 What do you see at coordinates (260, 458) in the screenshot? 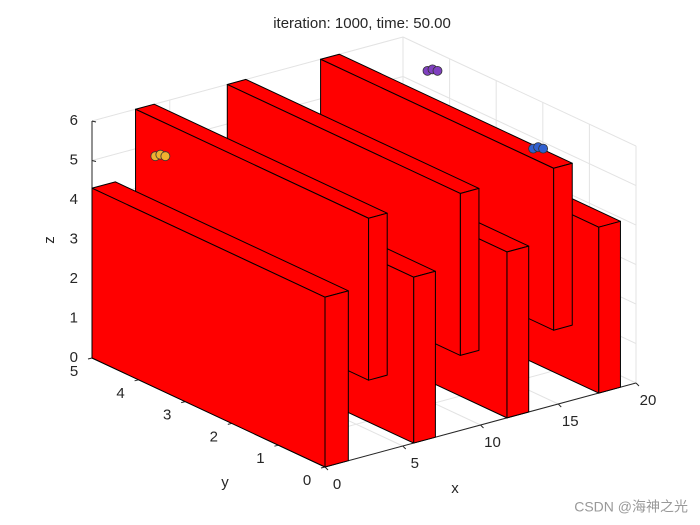
I see `y-tick-label: 1` at bounding box center [260, 458].